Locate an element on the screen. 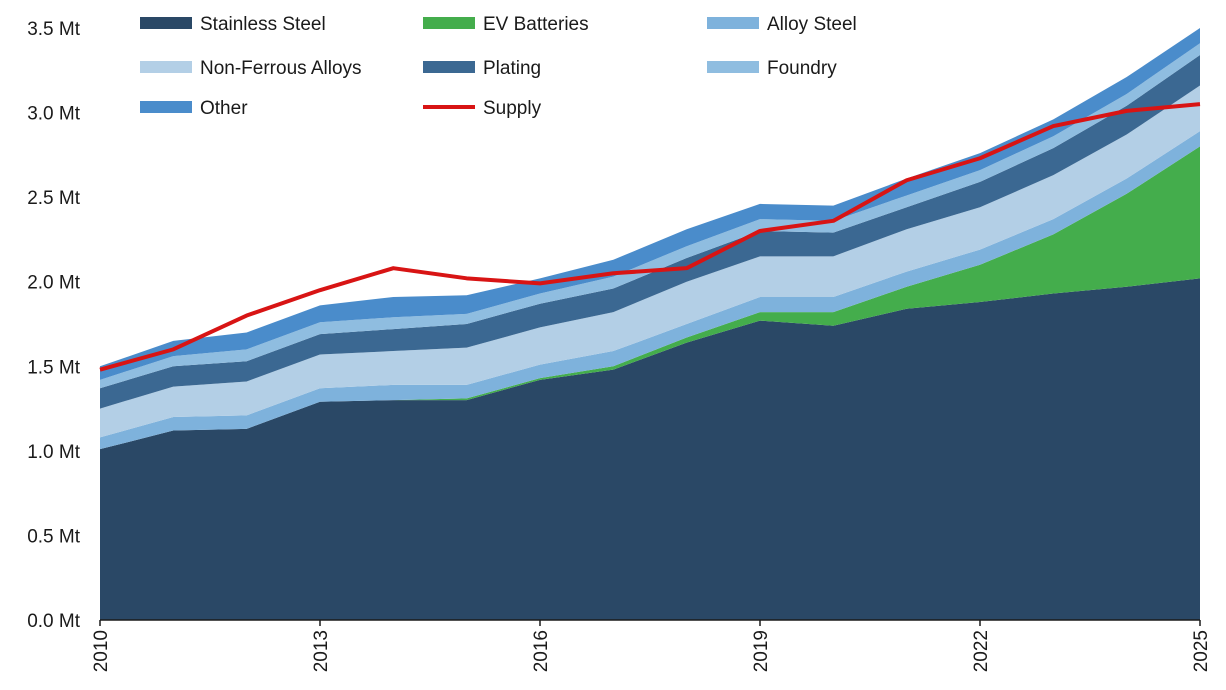 Image resolution: width=1226 pixels, height=690 pixels. x-tick-label: 2019 is located at coordinates (761, 651).